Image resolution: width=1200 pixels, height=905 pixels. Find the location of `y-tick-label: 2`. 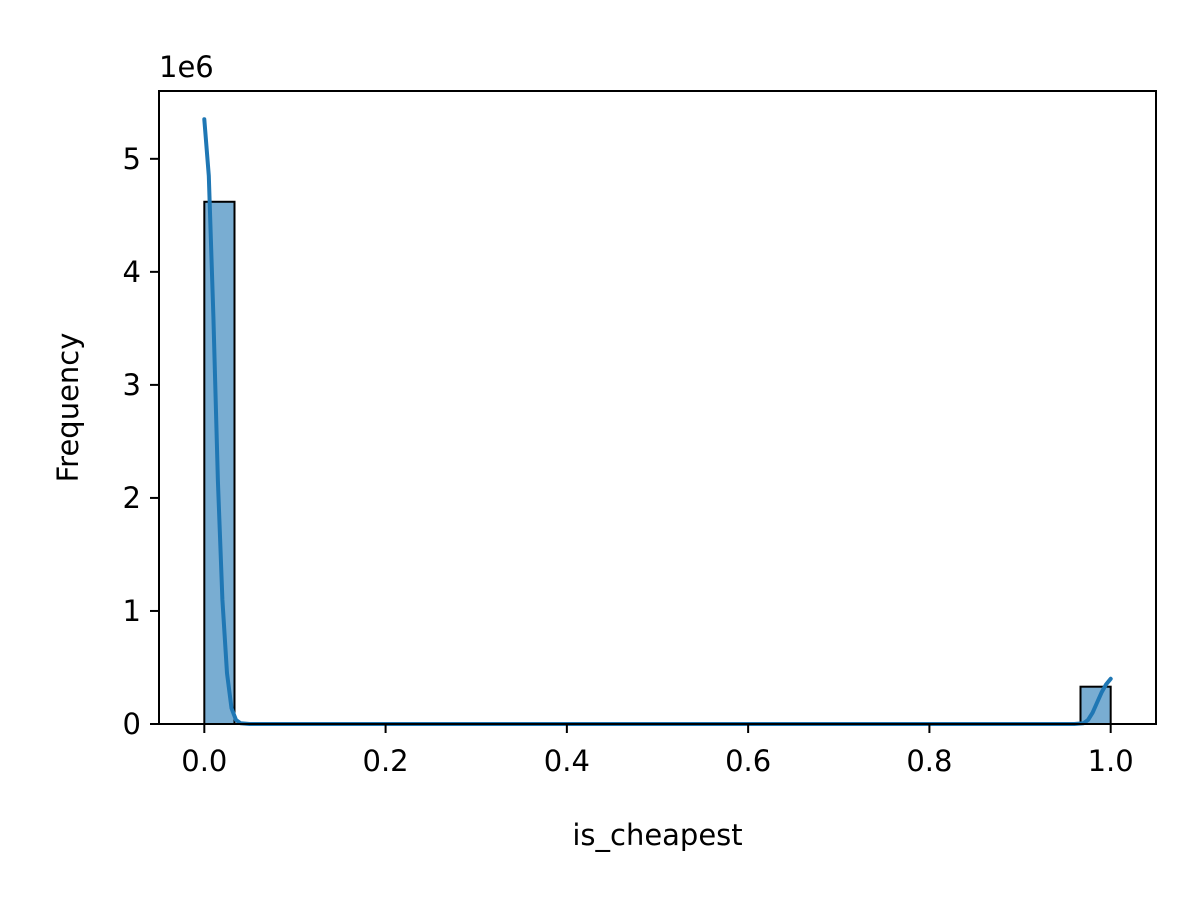

y-tick-label: 2 is located at coordinates (132, 498).